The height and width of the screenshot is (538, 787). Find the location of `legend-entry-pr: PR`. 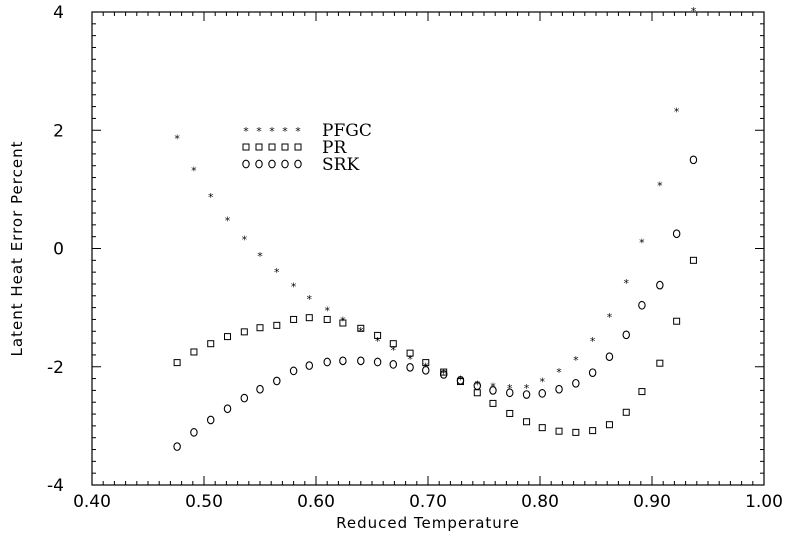

legend-entry-pr: PR is located at coordinates (294, 148).